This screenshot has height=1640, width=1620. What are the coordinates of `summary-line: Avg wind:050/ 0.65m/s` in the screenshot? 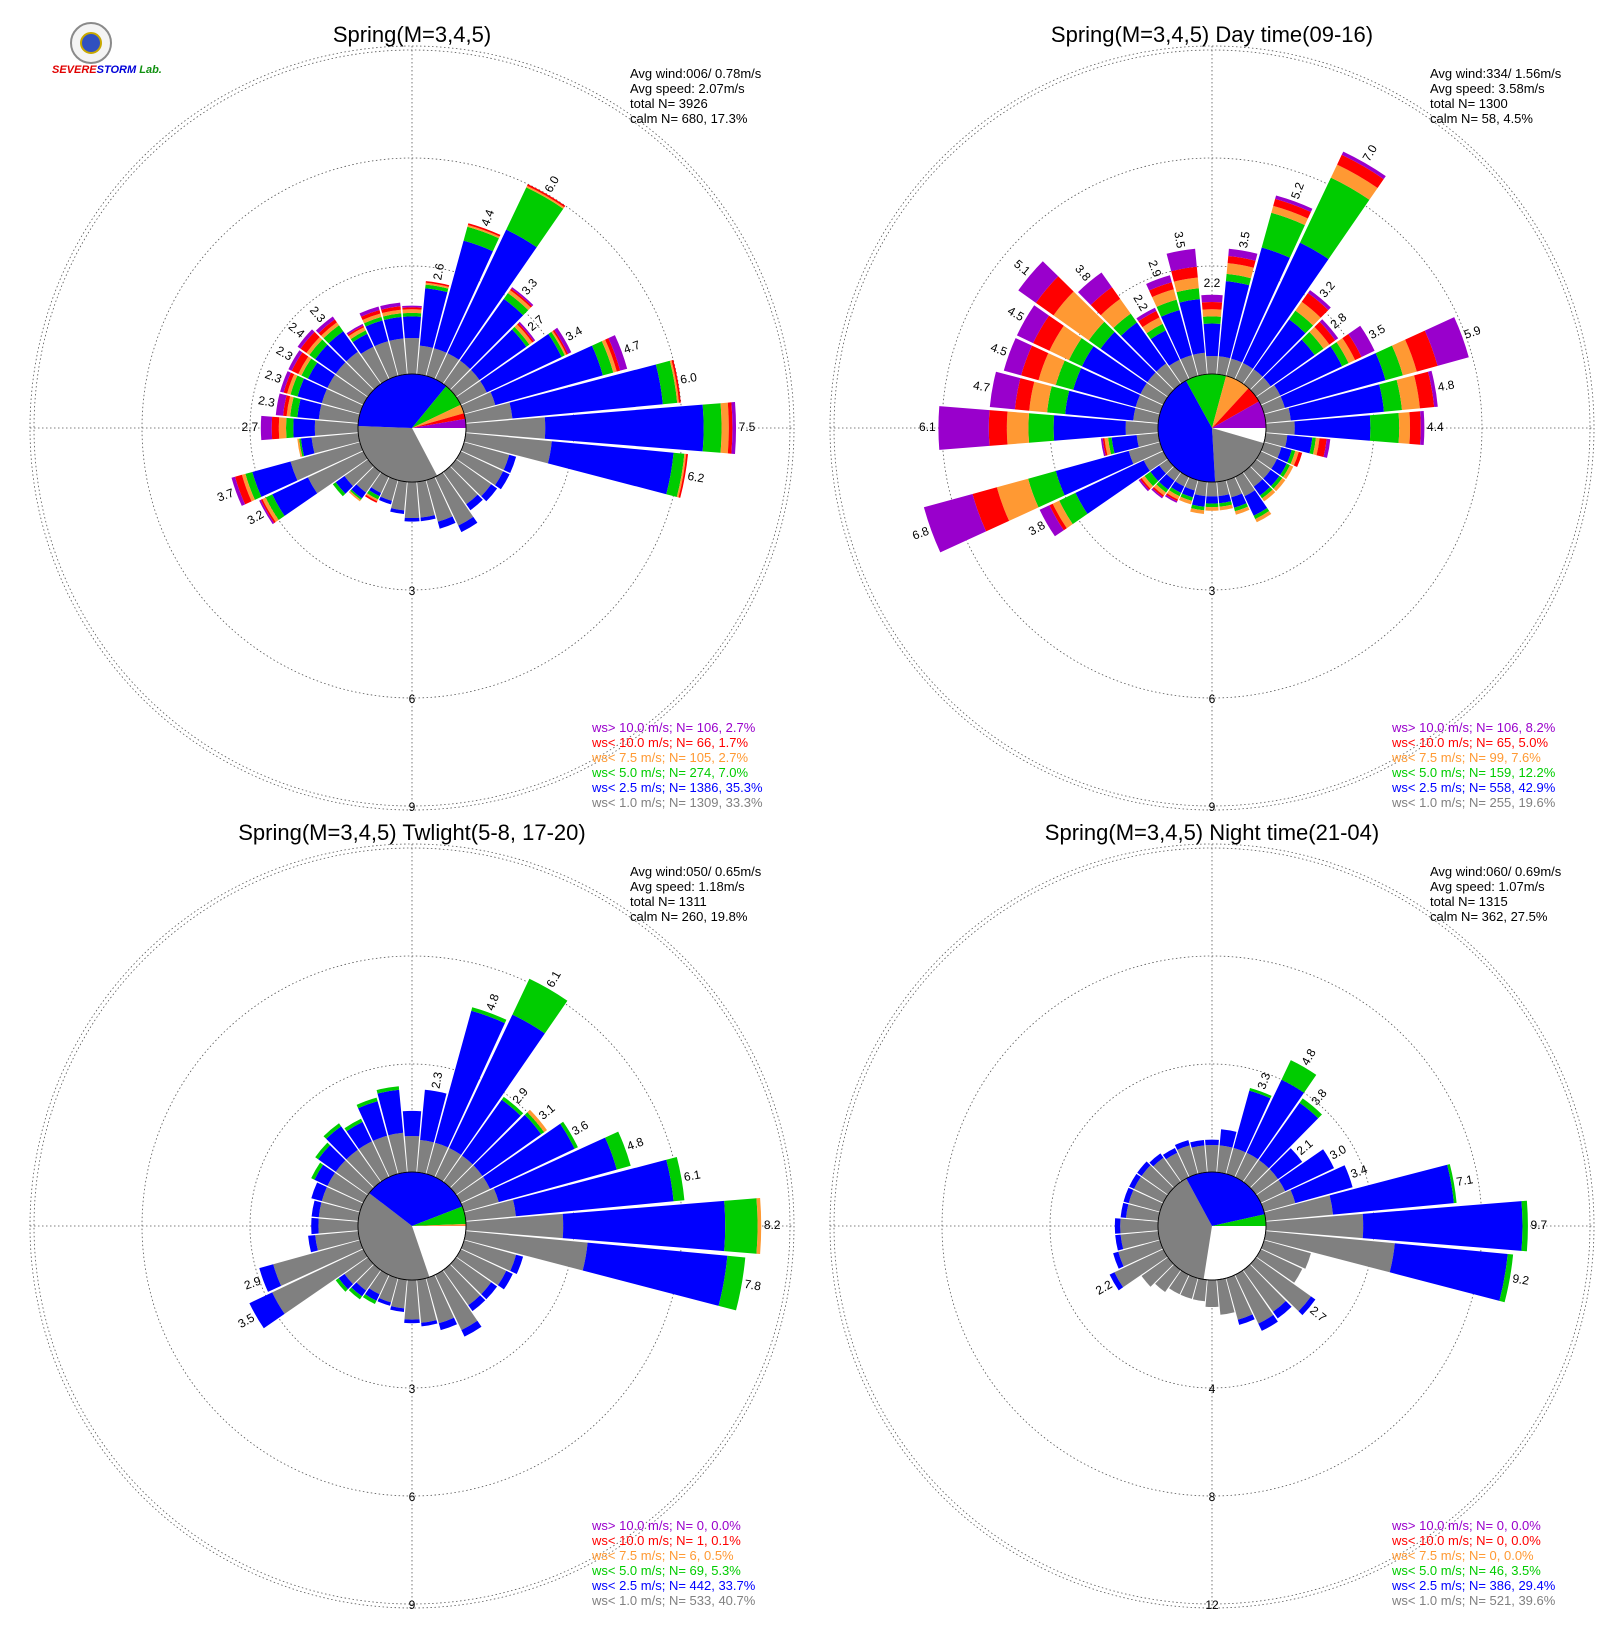 It's located at (696, 871).